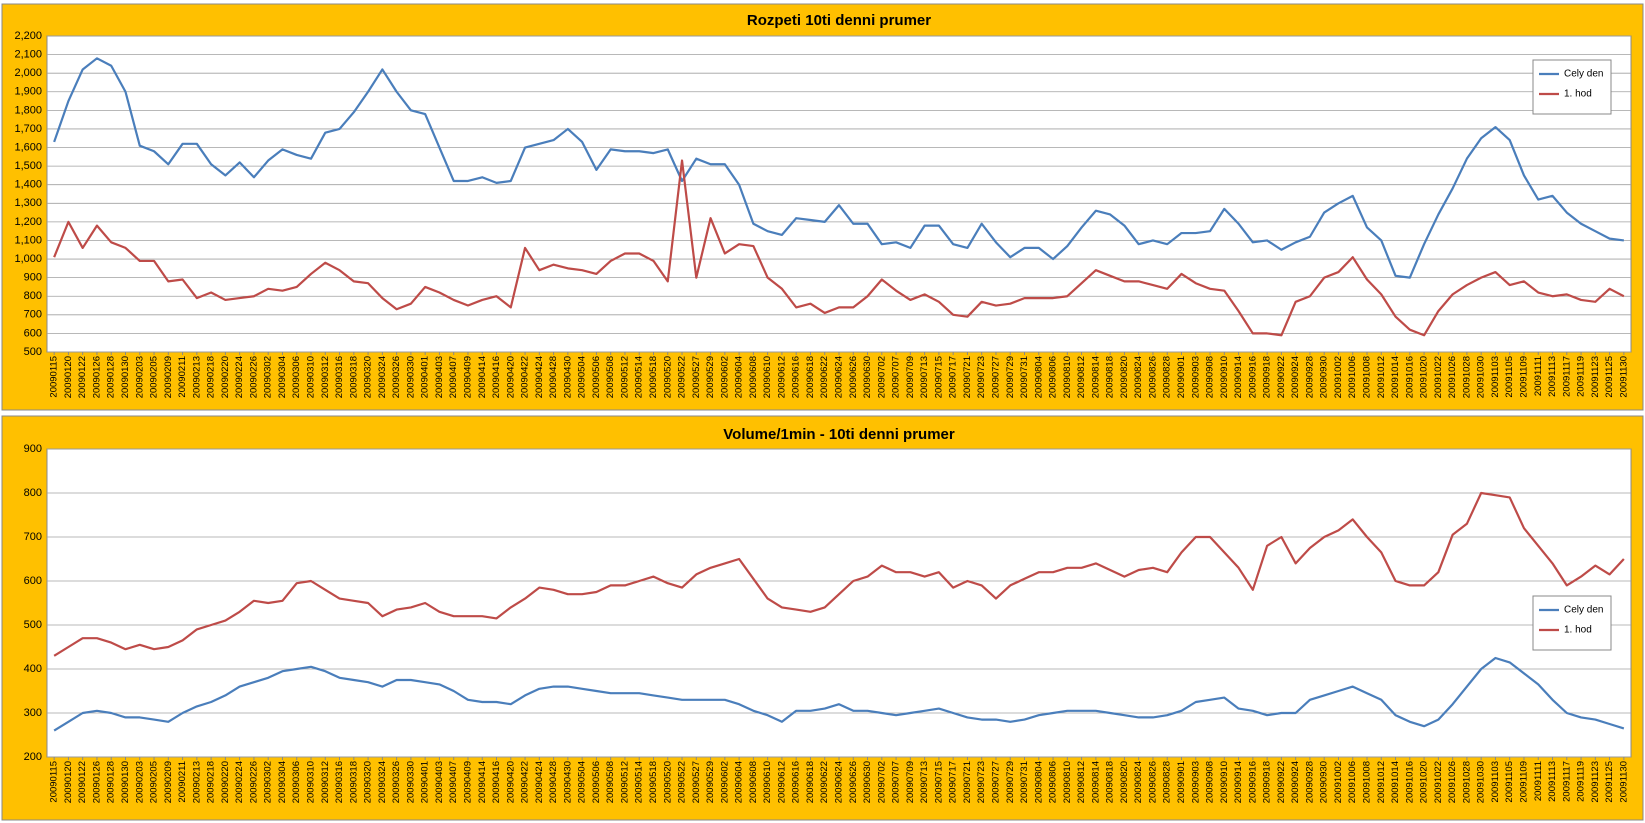 The height and width of the screenshot is (823, 1645). Describe the element at coordinates (282, 782) in the screenshot. I see `x-tick-label: 20090304` at that location.